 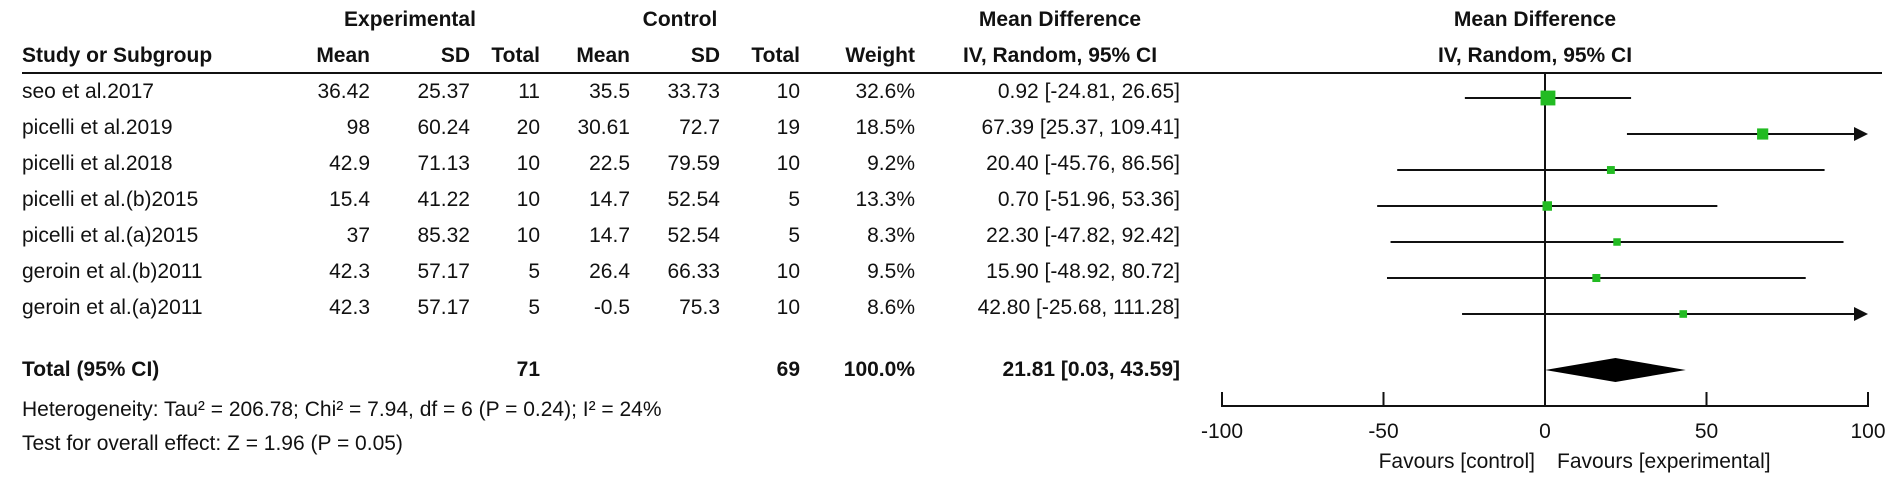 I want to click on sd-e: 71.13, so click(x=443, y=163).